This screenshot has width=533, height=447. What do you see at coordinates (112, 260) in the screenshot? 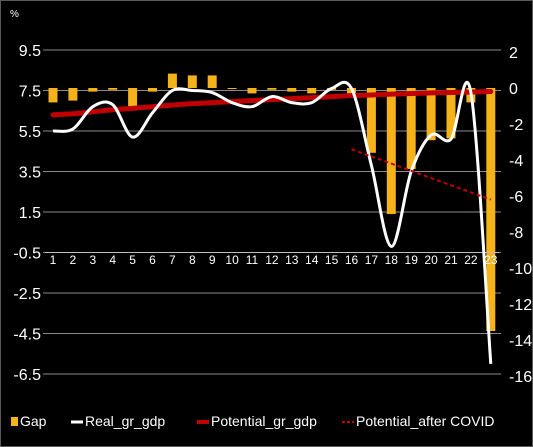
I see `category-label: 4` at bounding box center [112, 260].